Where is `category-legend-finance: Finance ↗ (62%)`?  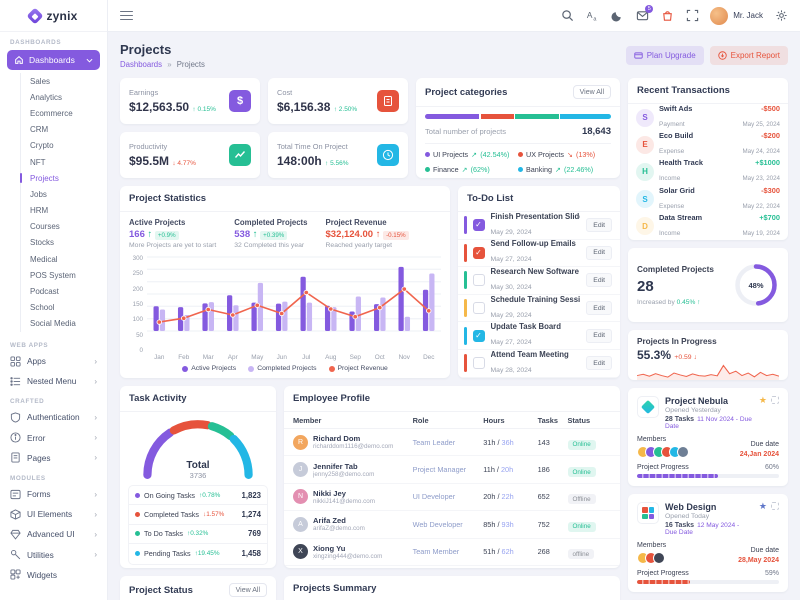 category-legend-finance: Finance ↗ (62%) is located at coordinates (471, 169).